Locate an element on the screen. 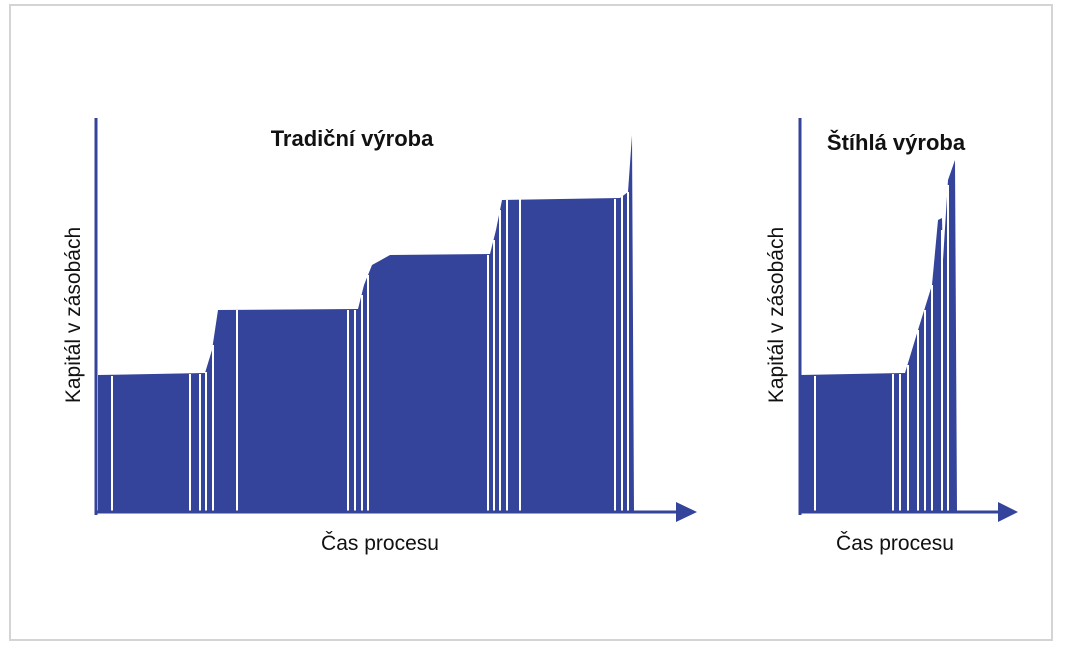 This screenshot has height=650, width=1067. chart-title: Štíhlá výroba is located at coordinates (896, 142).